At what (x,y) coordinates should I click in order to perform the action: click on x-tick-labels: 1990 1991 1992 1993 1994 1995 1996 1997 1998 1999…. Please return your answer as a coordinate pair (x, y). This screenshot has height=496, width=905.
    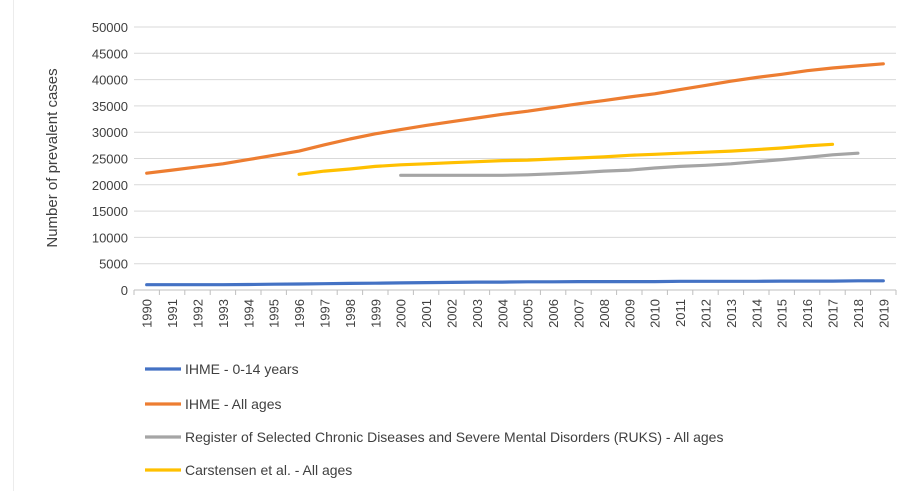
    Looking at the image, I should click on (516, 313).